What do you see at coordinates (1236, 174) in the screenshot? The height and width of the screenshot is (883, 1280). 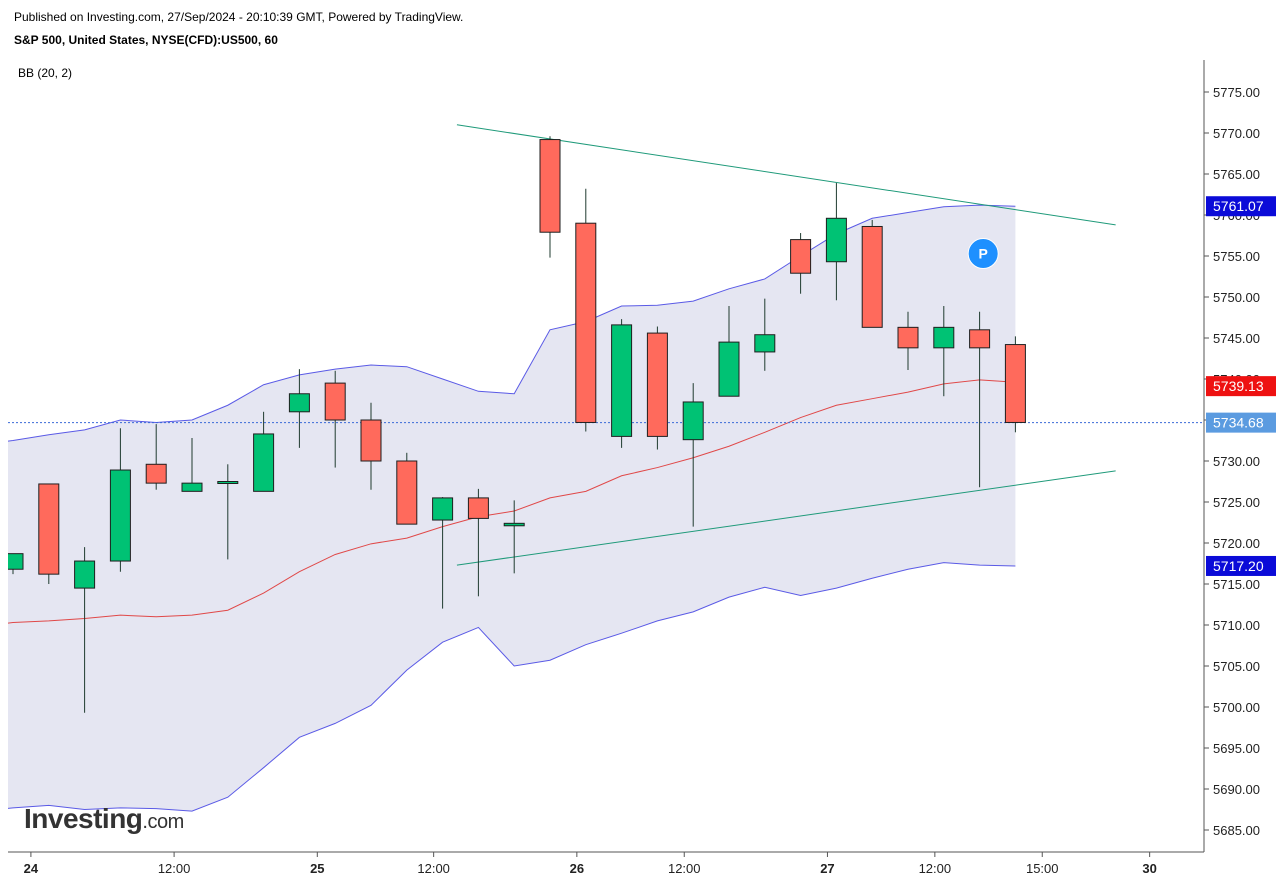 I see `y-tick-label: 5765.00` at bounding box center [1236, 174].